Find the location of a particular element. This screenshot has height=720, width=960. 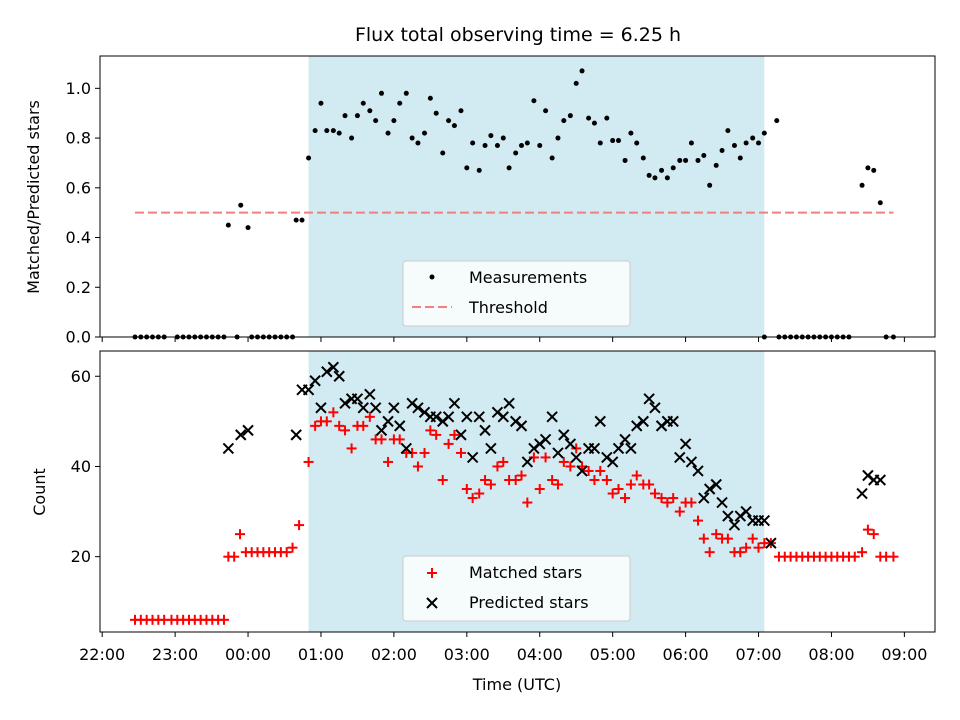

top-legend: Measurements Threshold is located at coordinates (516, 293).